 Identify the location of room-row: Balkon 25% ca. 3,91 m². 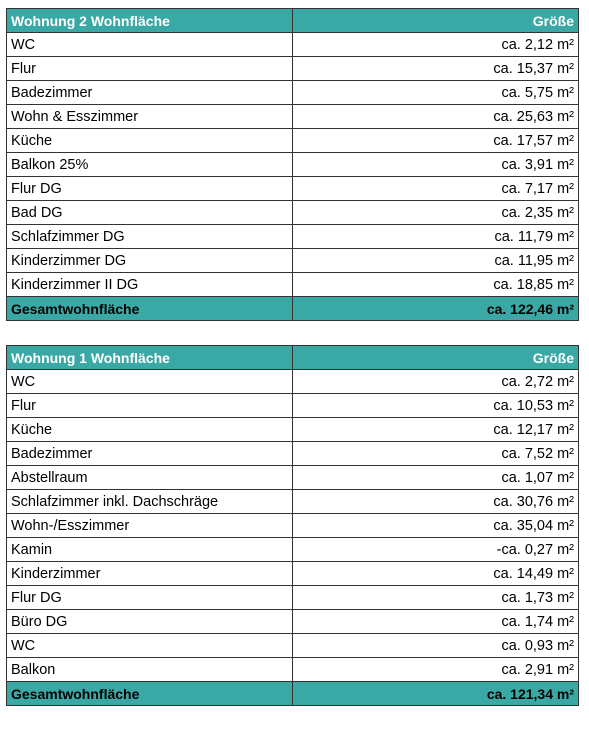
(292, 164).